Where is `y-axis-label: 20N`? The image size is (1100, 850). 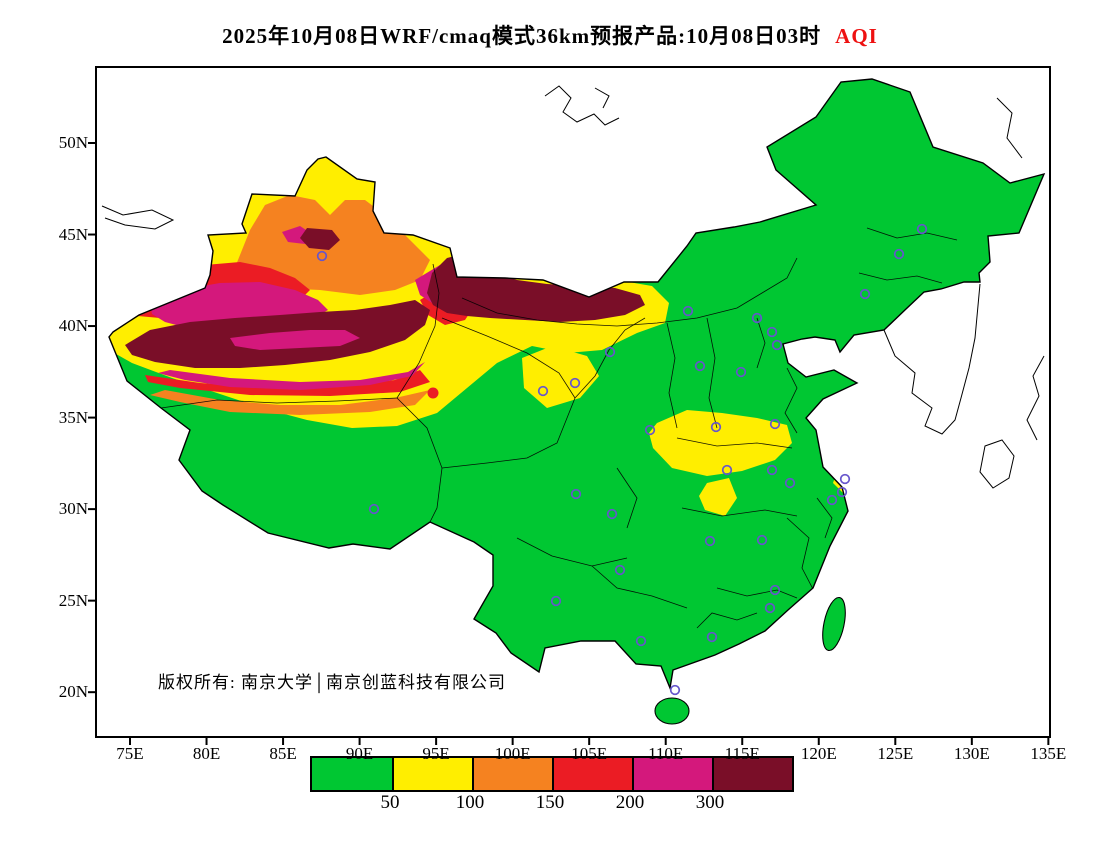
y-axis-label: 20N is located at coordinates (73, 692).